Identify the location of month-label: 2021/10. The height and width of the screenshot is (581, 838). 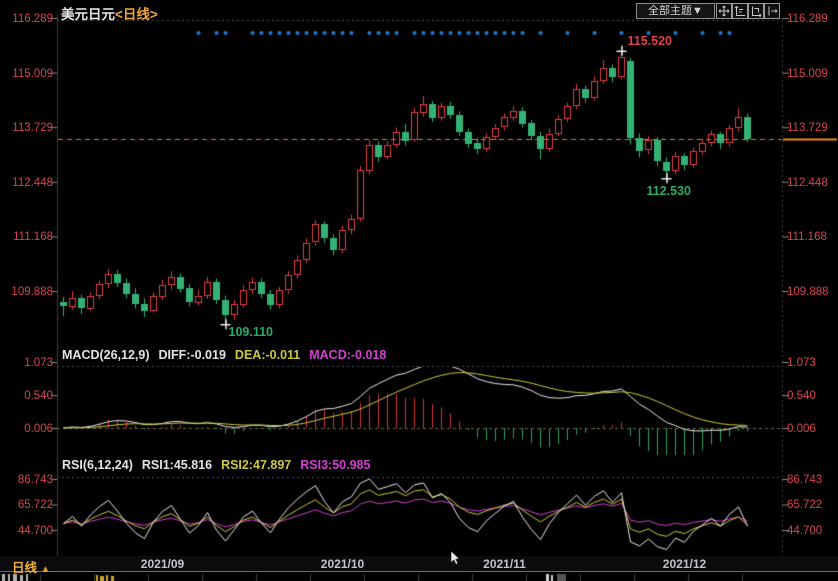
(342, 564).